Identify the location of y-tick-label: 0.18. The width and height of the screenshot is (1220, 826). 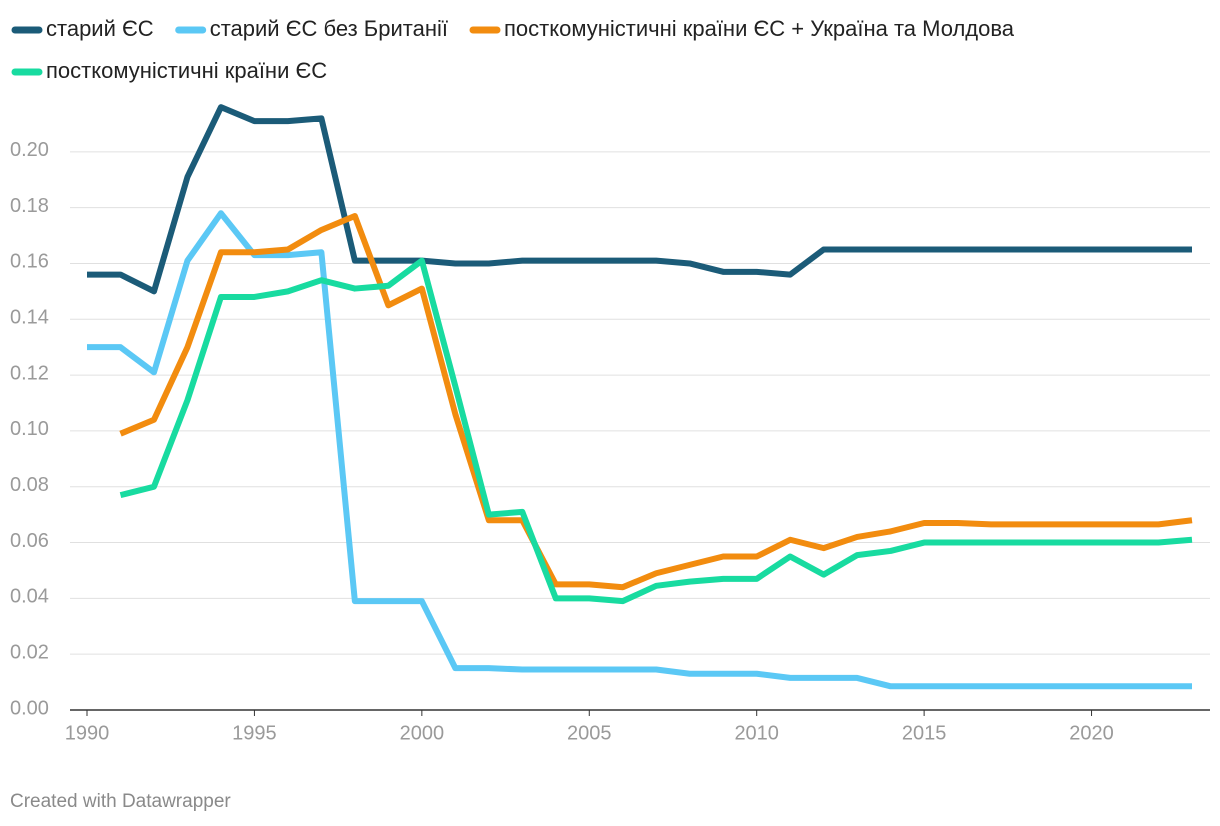
(29, 206).